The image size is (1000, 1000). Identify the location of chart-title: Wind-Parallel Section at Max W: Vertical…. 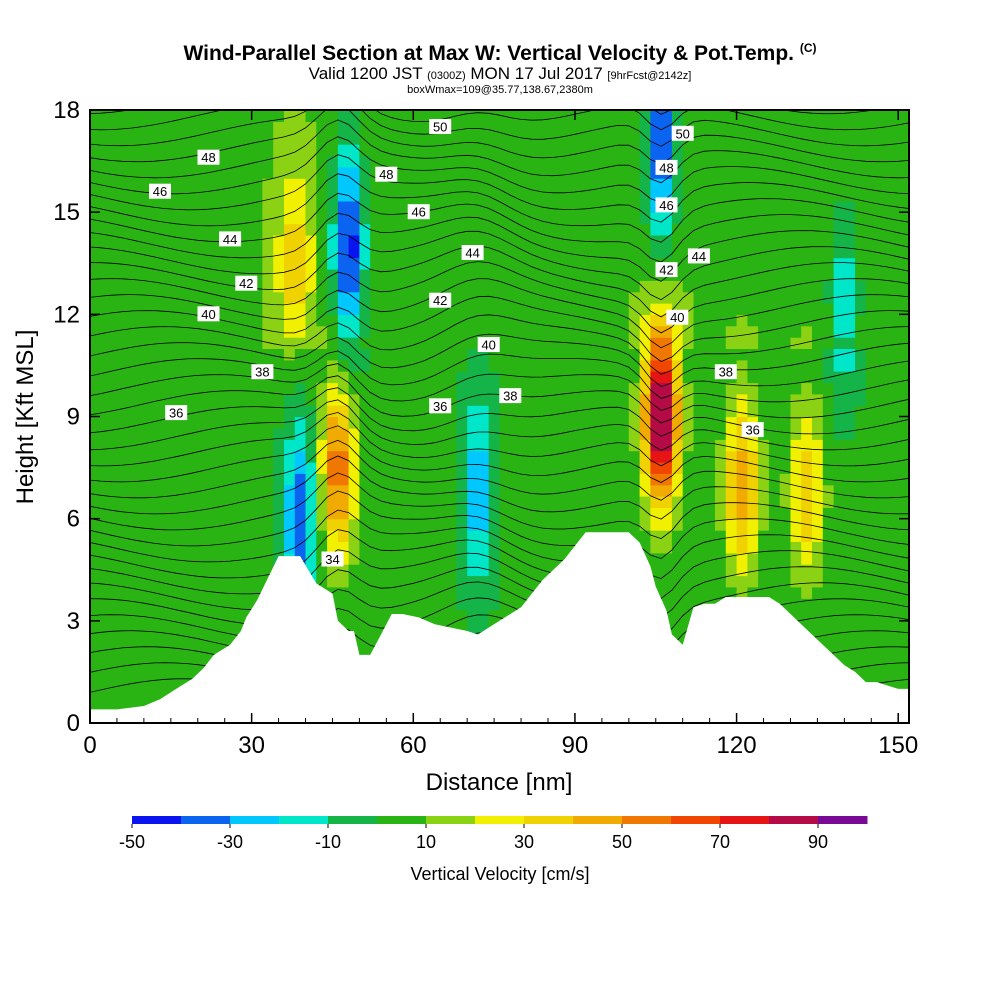
(500, 53).